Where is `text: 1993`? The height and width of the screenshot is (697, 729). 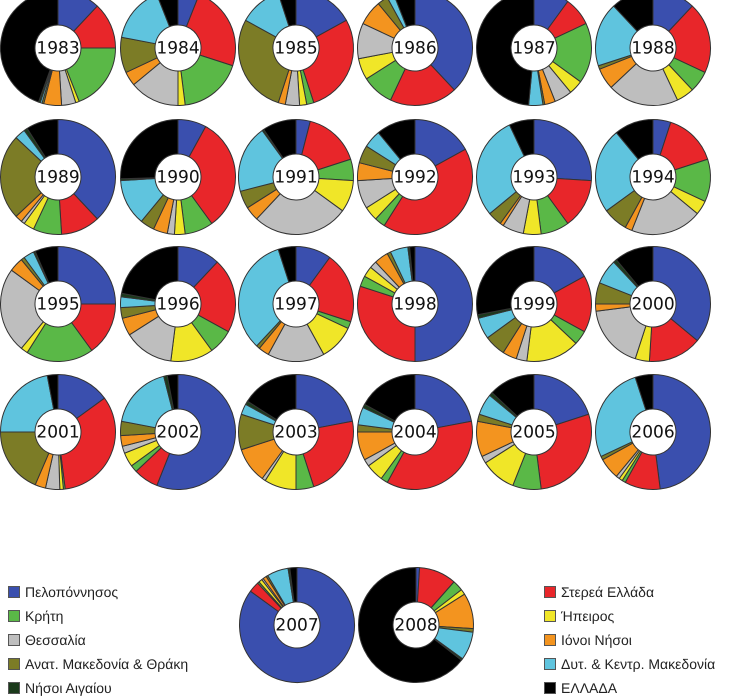 text: 1993 is located at coordinates (534, 177).